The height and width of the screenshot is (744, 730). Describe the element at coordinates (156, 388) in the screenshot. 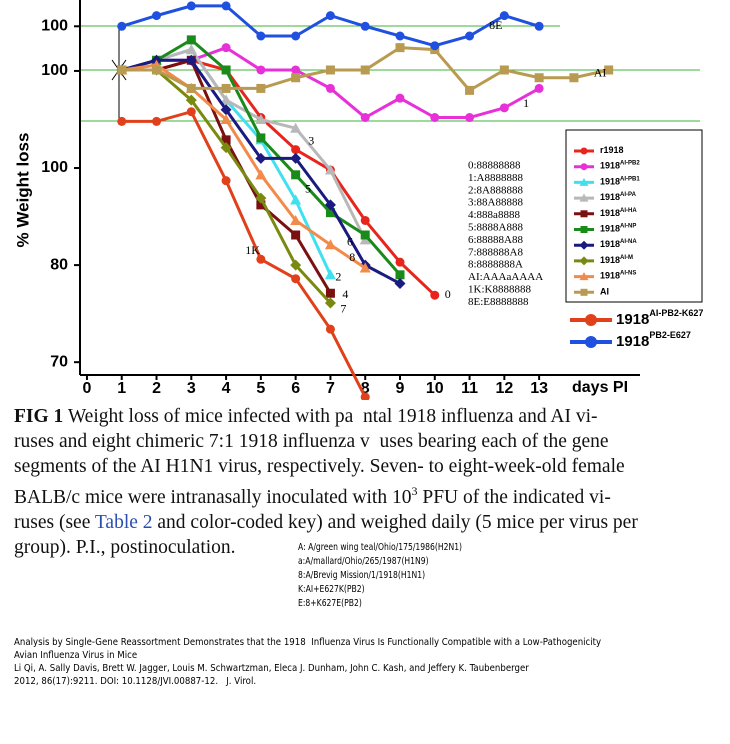

I see `x-tick-label: 2` at that location.